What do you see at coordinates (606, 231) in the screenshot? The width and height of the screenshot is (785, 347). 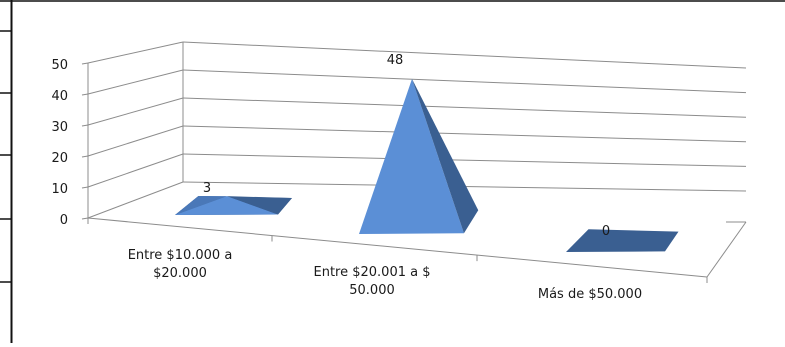 I see `data-label: 0` at bounding box center [606, 231].